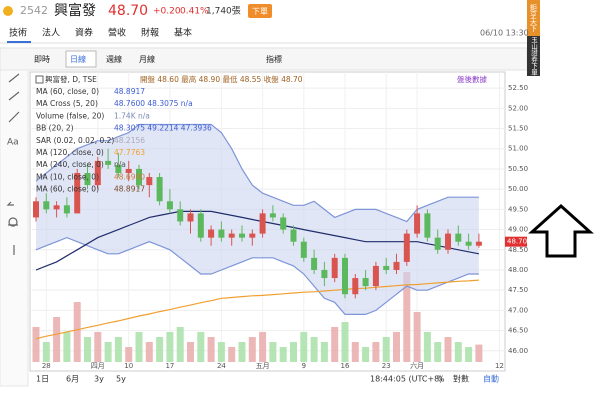 This screenshot has height=400, width=600. Describe the element at coordinates (78, 59) in the screenshot. I see `toolbar-item: 日線` at that location.